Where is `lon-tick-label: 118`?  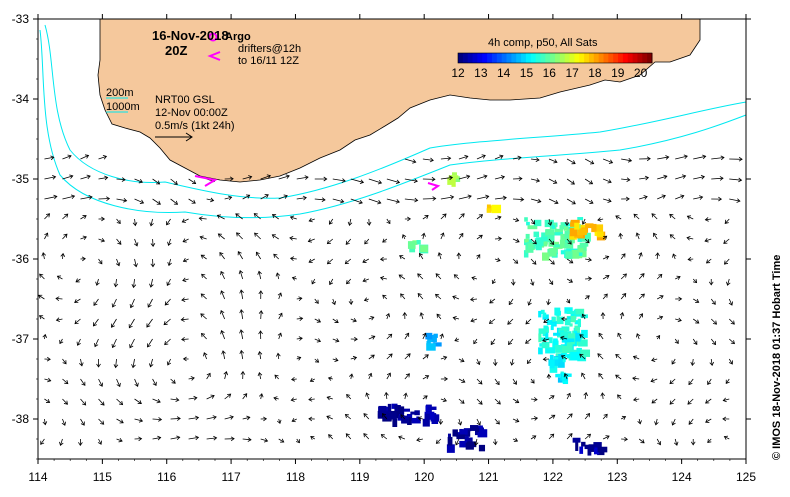 lon-tick-label: 118 is located at coordinates (295, 477).